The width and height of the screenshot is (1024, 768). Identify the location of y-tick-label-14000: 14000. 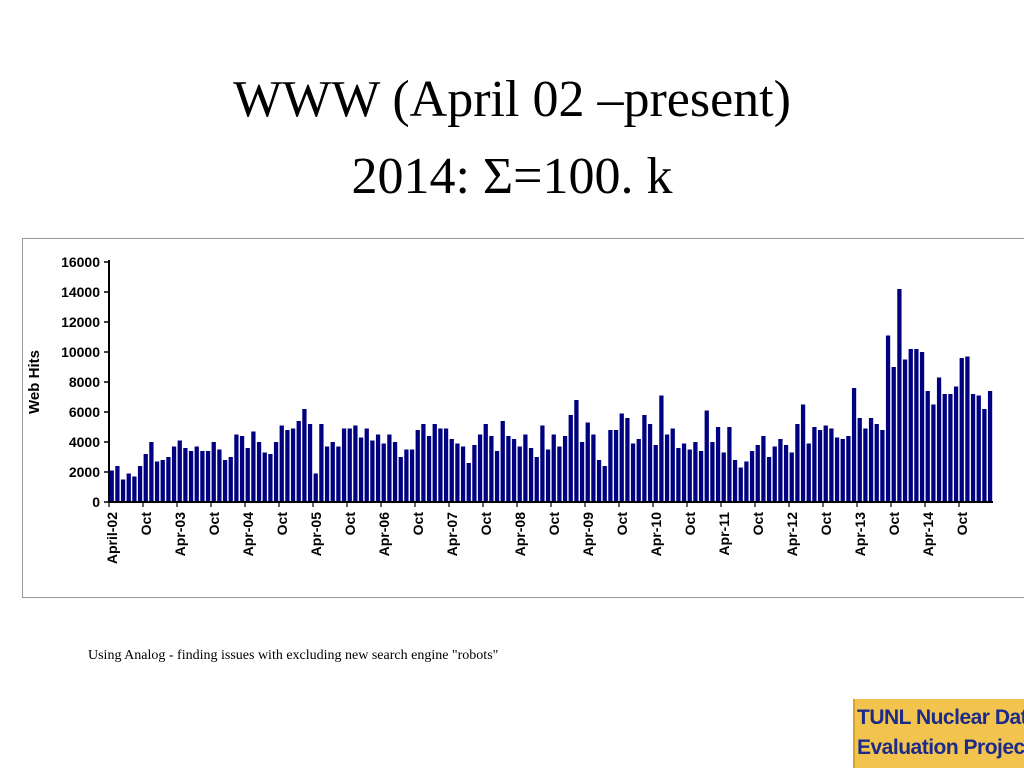
(80, 292).